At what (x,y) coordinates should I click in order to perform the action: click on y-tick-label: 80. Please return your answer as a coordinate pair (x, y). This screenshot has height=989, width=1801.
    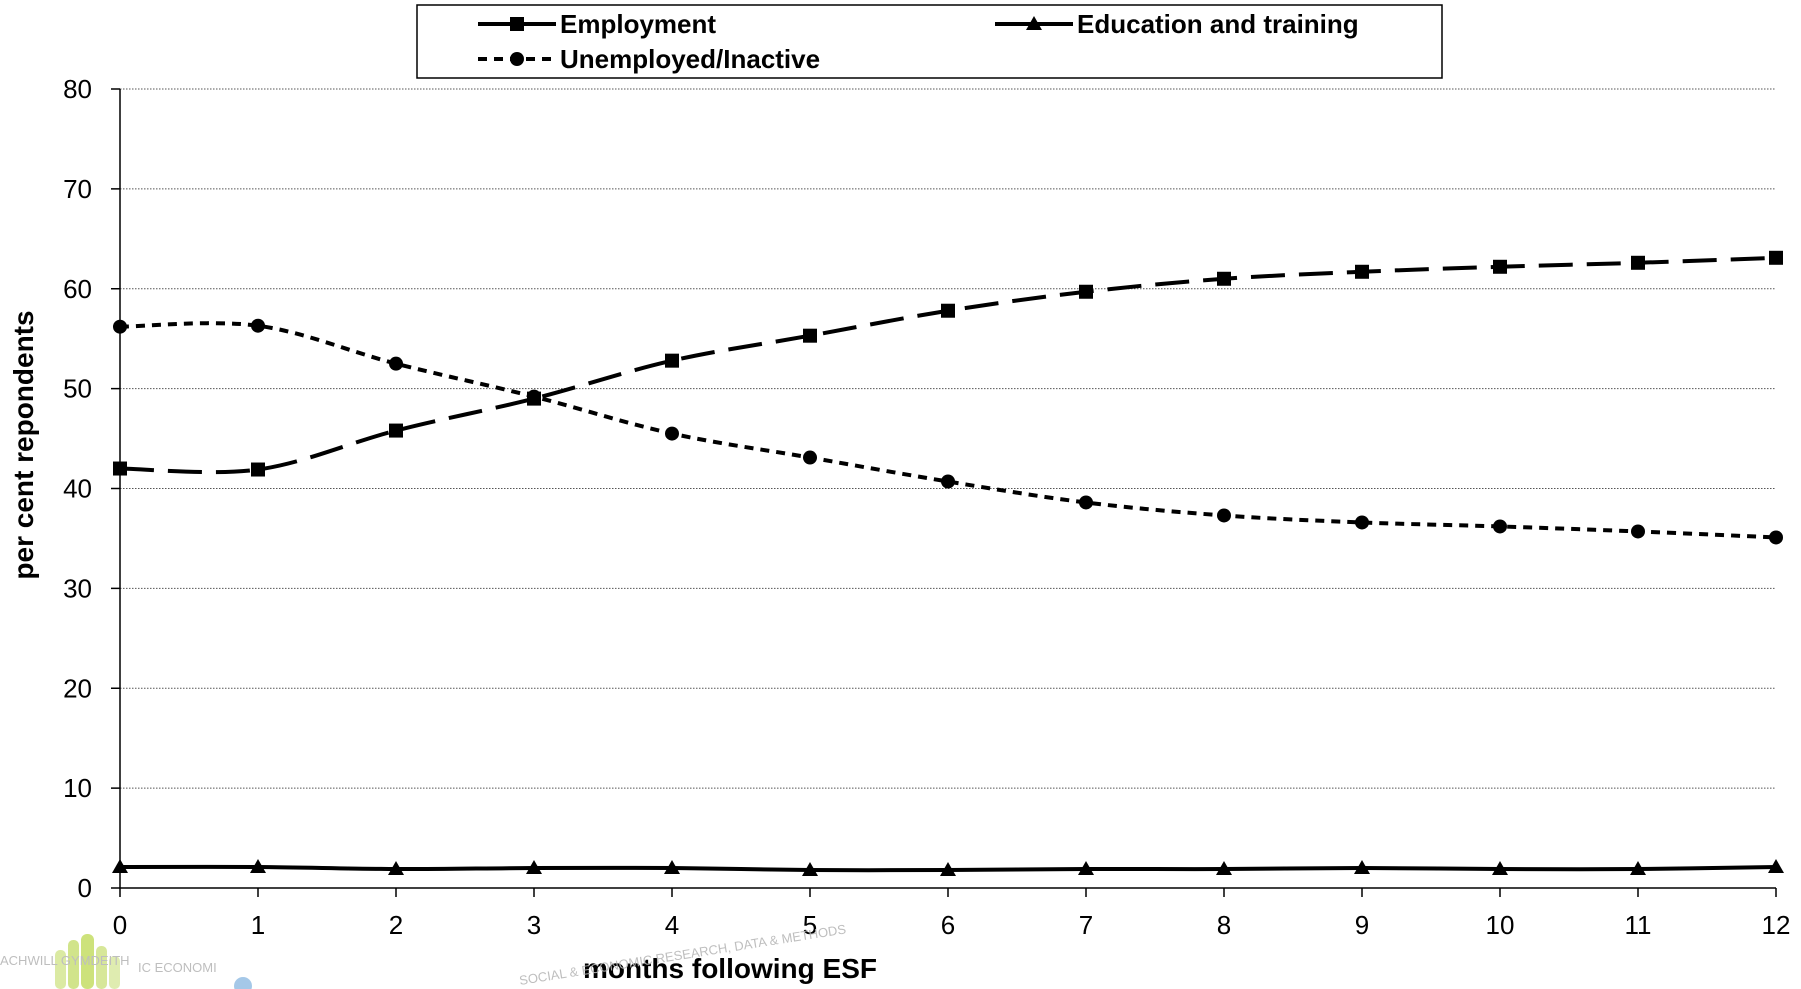
    Looking at the image, I should click on (77, 89).